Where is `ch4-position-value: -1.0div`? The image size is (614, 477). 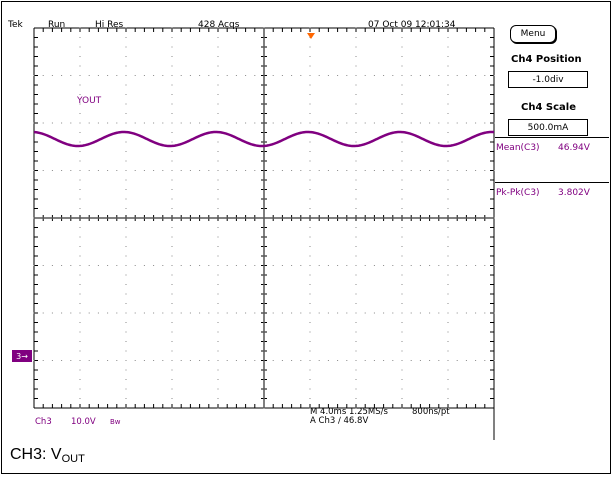
ch4-position-value: -1.0div is located at coordinates (548, 79).